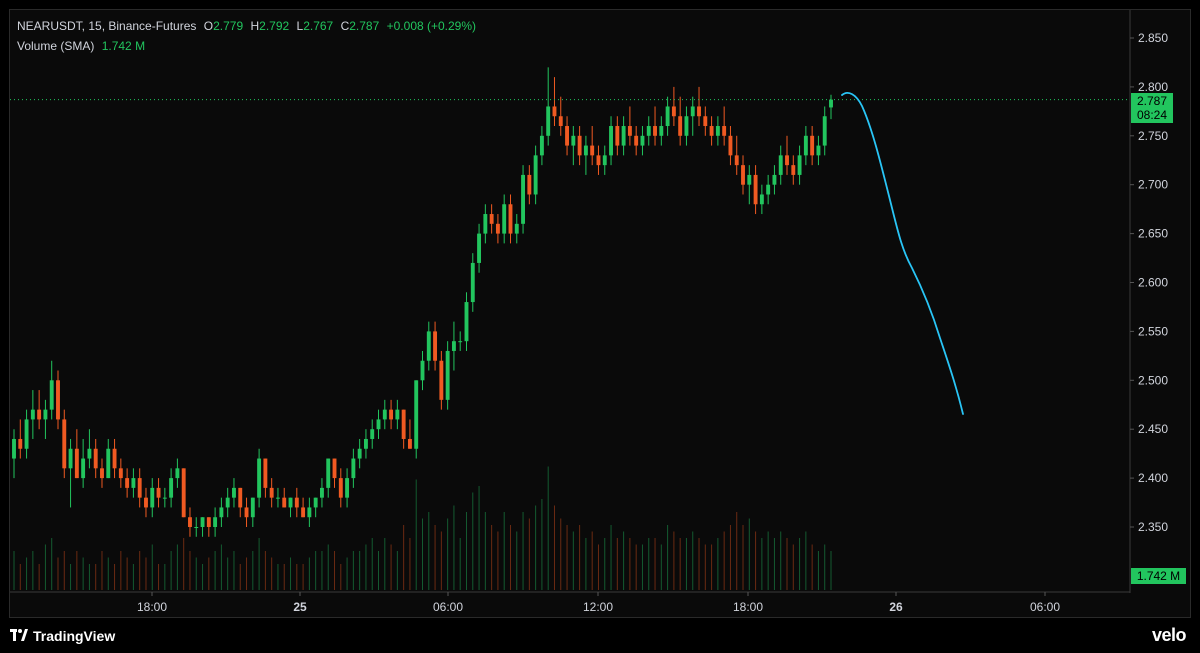 The width and height of the screenshot is (1200, 653). What do you see at coordinates (56, 46) in the screenshot?
I see `volume-label: Volume (SMA)` at bounding box center [56, 46].